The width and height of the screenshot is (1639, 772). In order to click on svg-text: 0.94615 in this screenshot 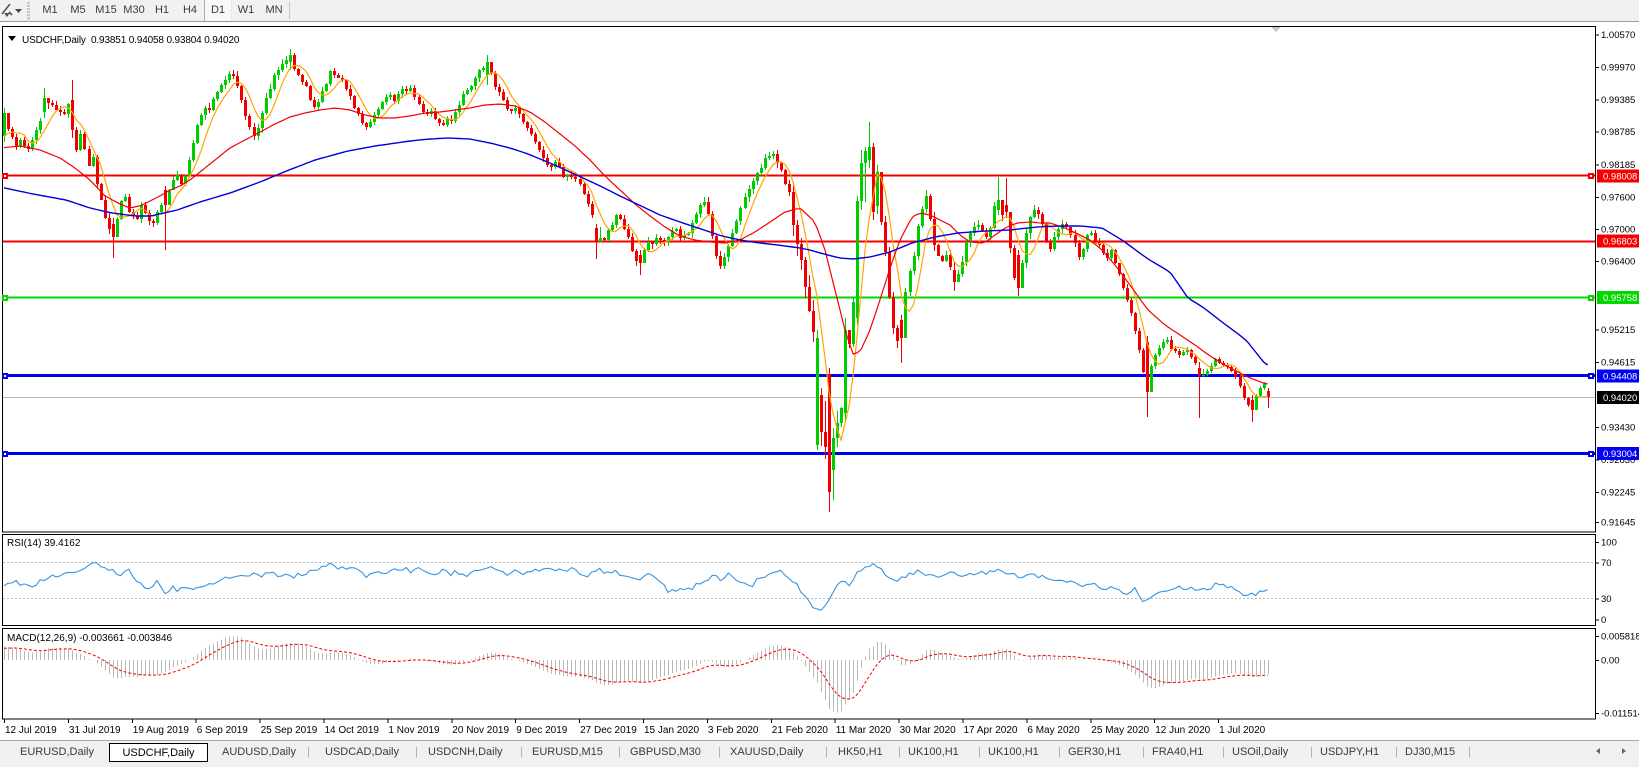, I will do `click(1618, 363)`.